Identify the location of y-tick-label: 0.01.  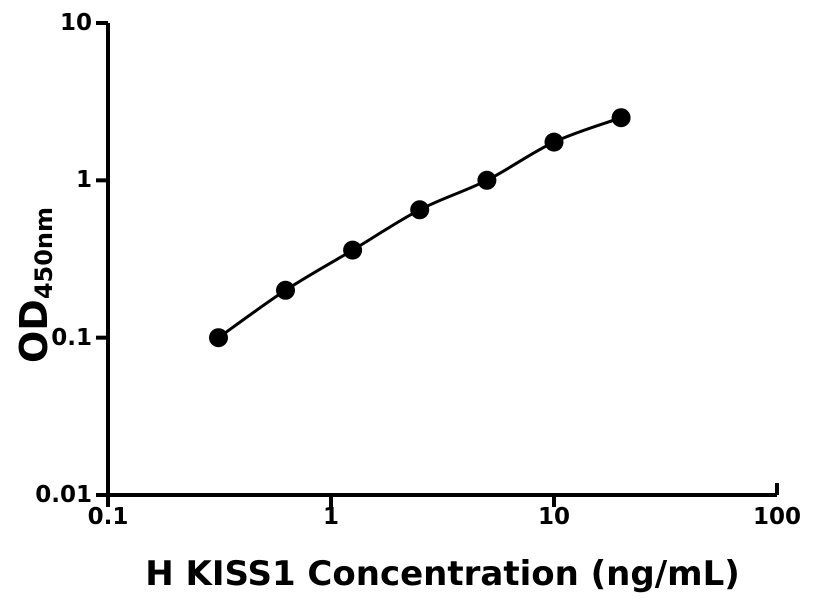
(63, 495).